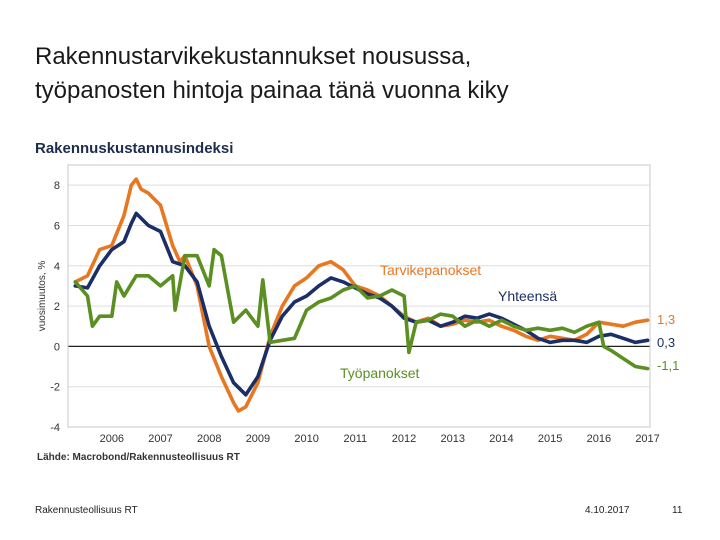 Image resolution: width=720 pixels, height=540 pixels. What do you see at coordinates (306, 439) in the screenshot?
I see `x-tick-label: 2010` at bounding box center [306, 439].